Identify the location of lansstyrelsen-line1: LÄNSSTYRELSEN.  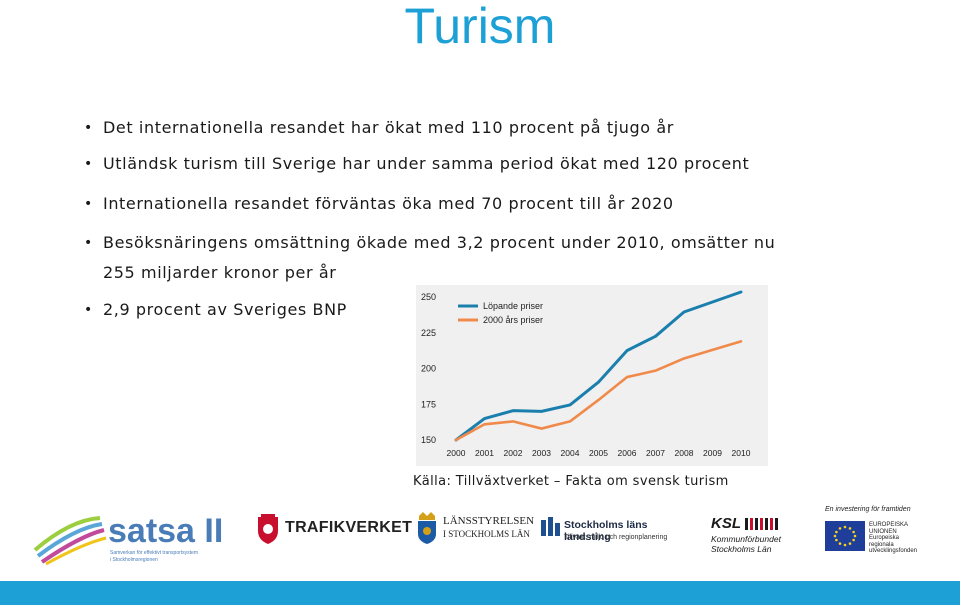
(489, 521).